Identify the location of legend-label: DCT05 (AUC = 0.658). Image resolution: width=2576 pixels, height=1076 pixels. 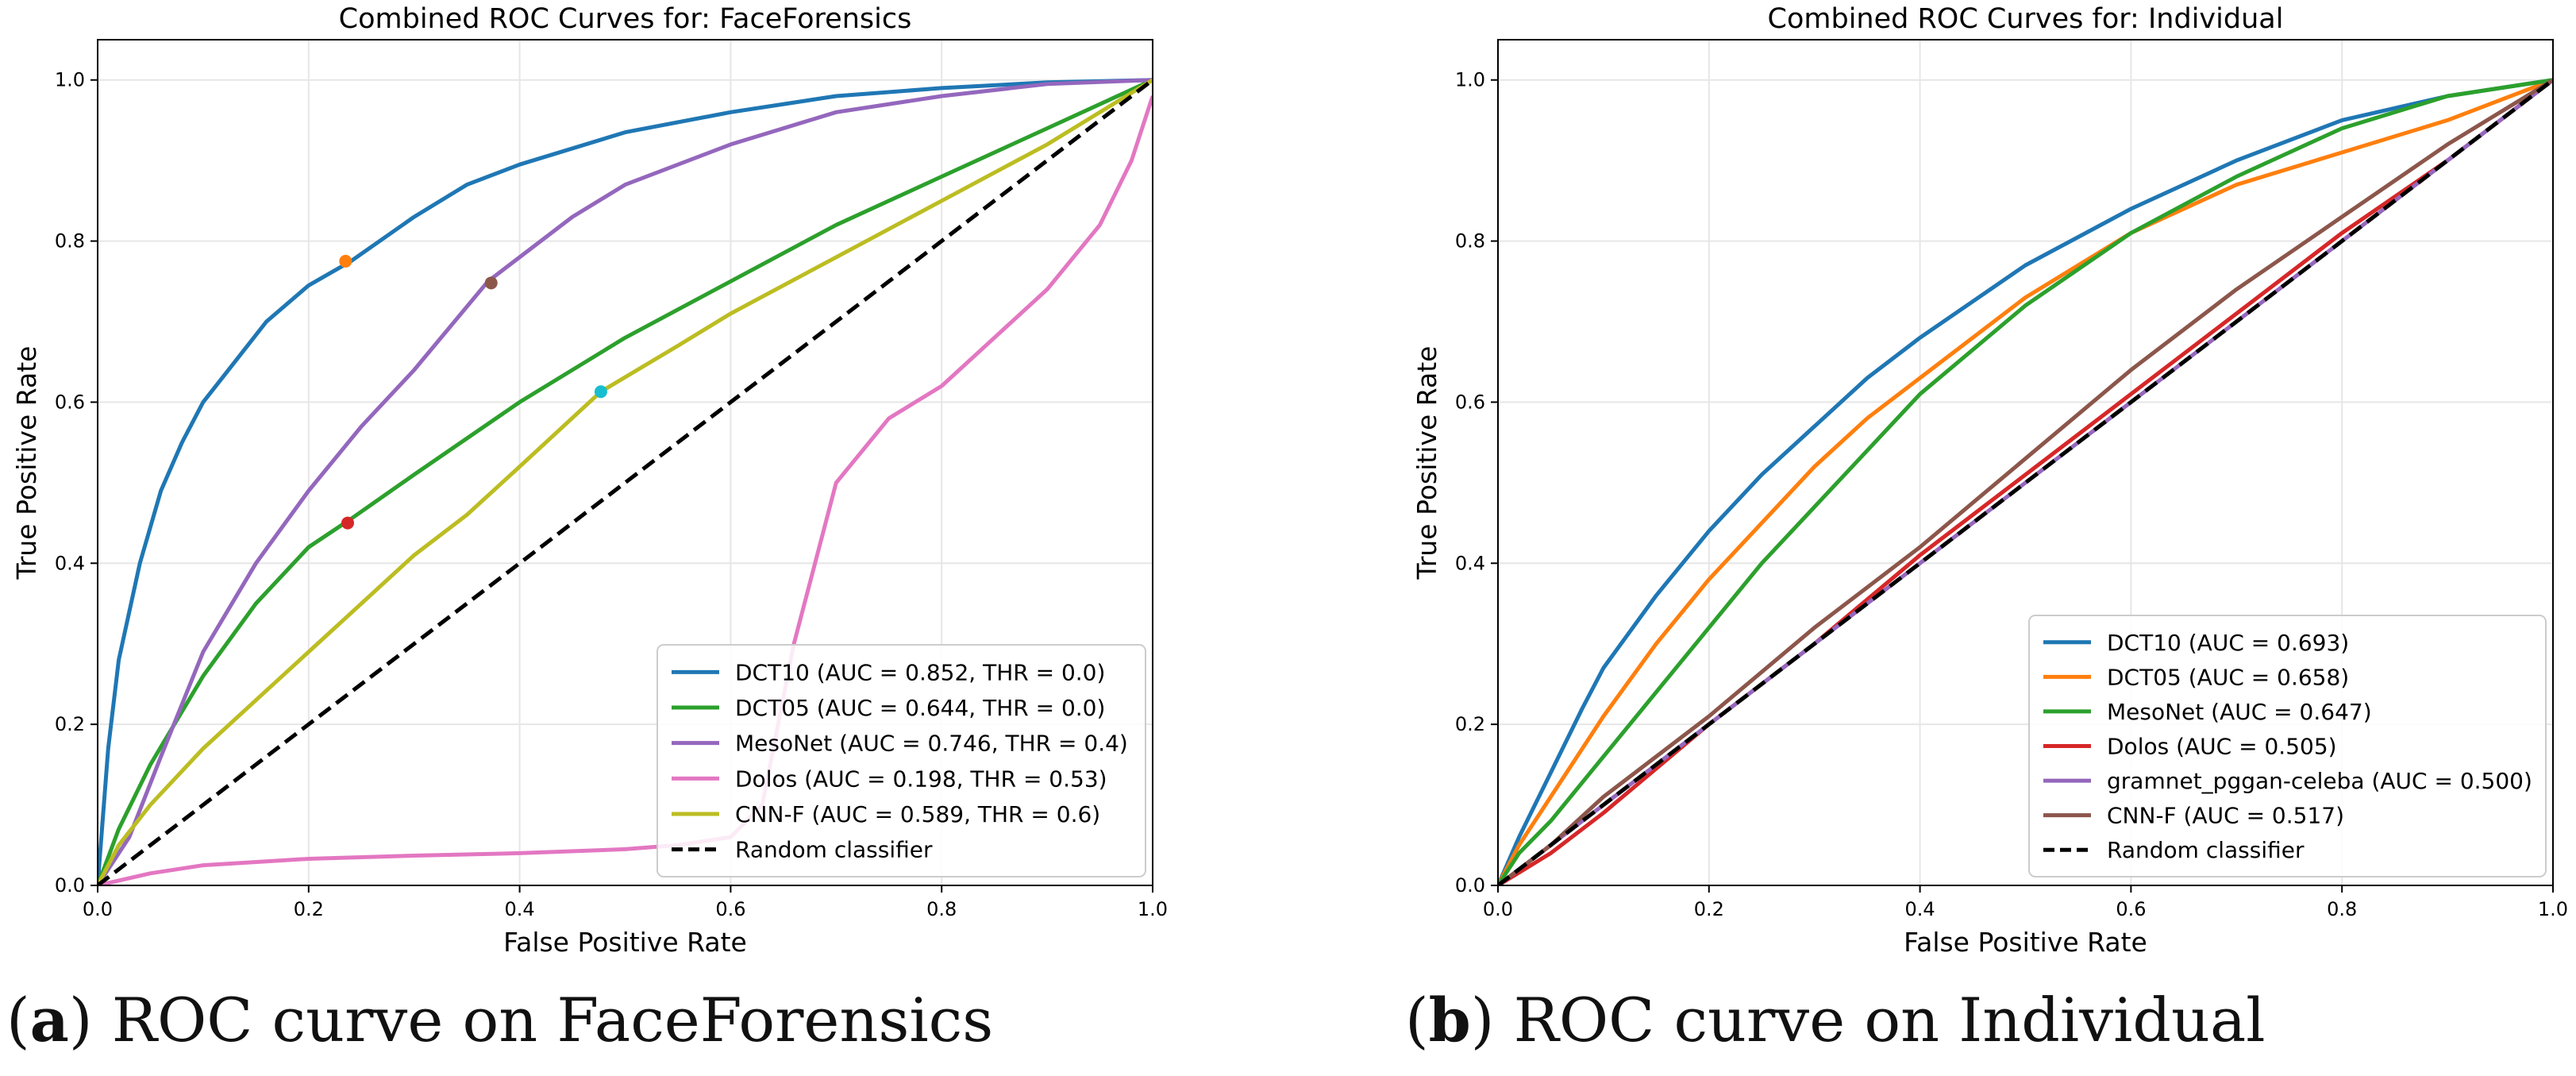
(2228, 677).